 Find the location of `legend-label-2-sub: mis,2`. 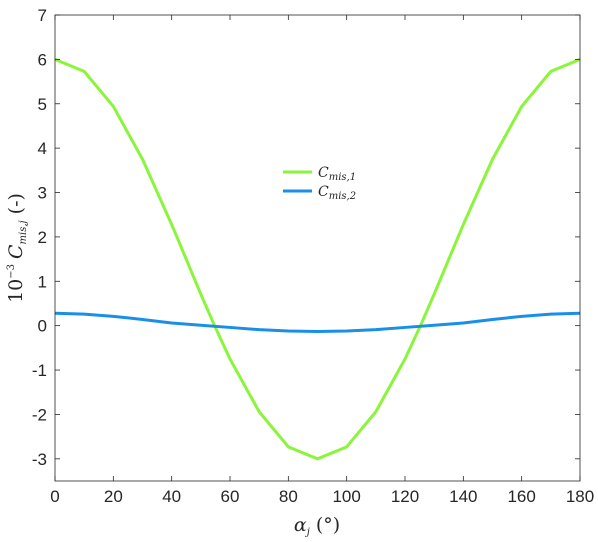

legend-label-2-sub: mis,2 is located at coordinates (342, 196).